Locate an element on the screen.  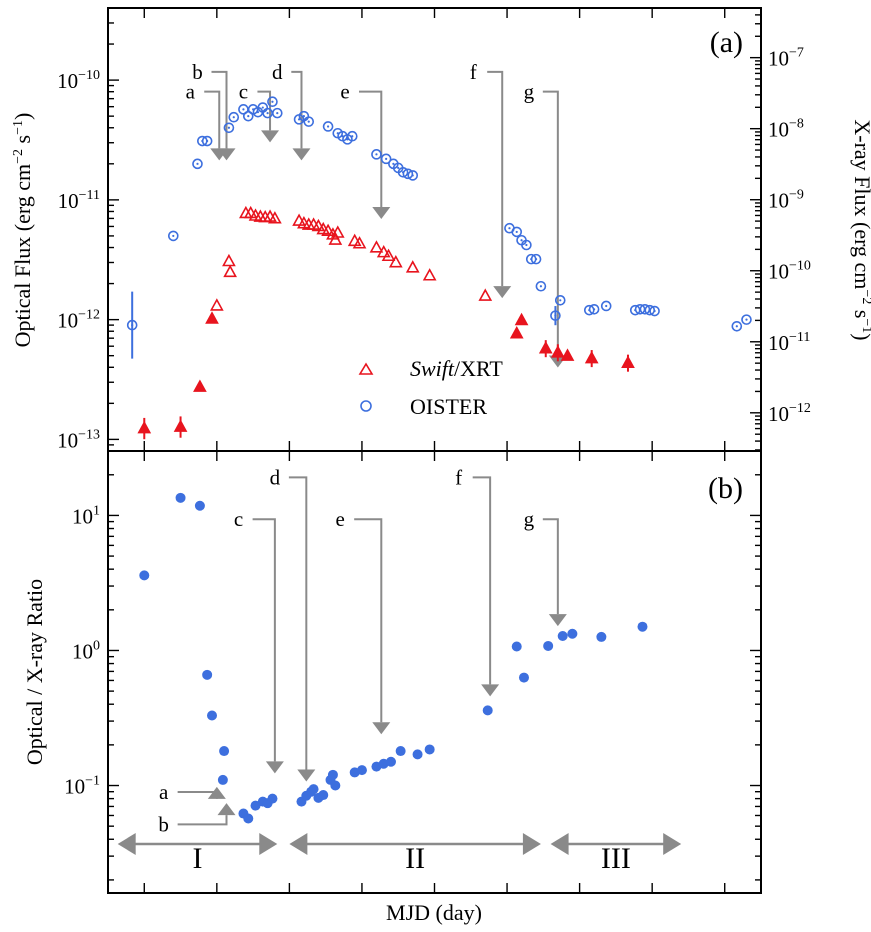
annotation-a-b-head is located at coordinates (226, 154).